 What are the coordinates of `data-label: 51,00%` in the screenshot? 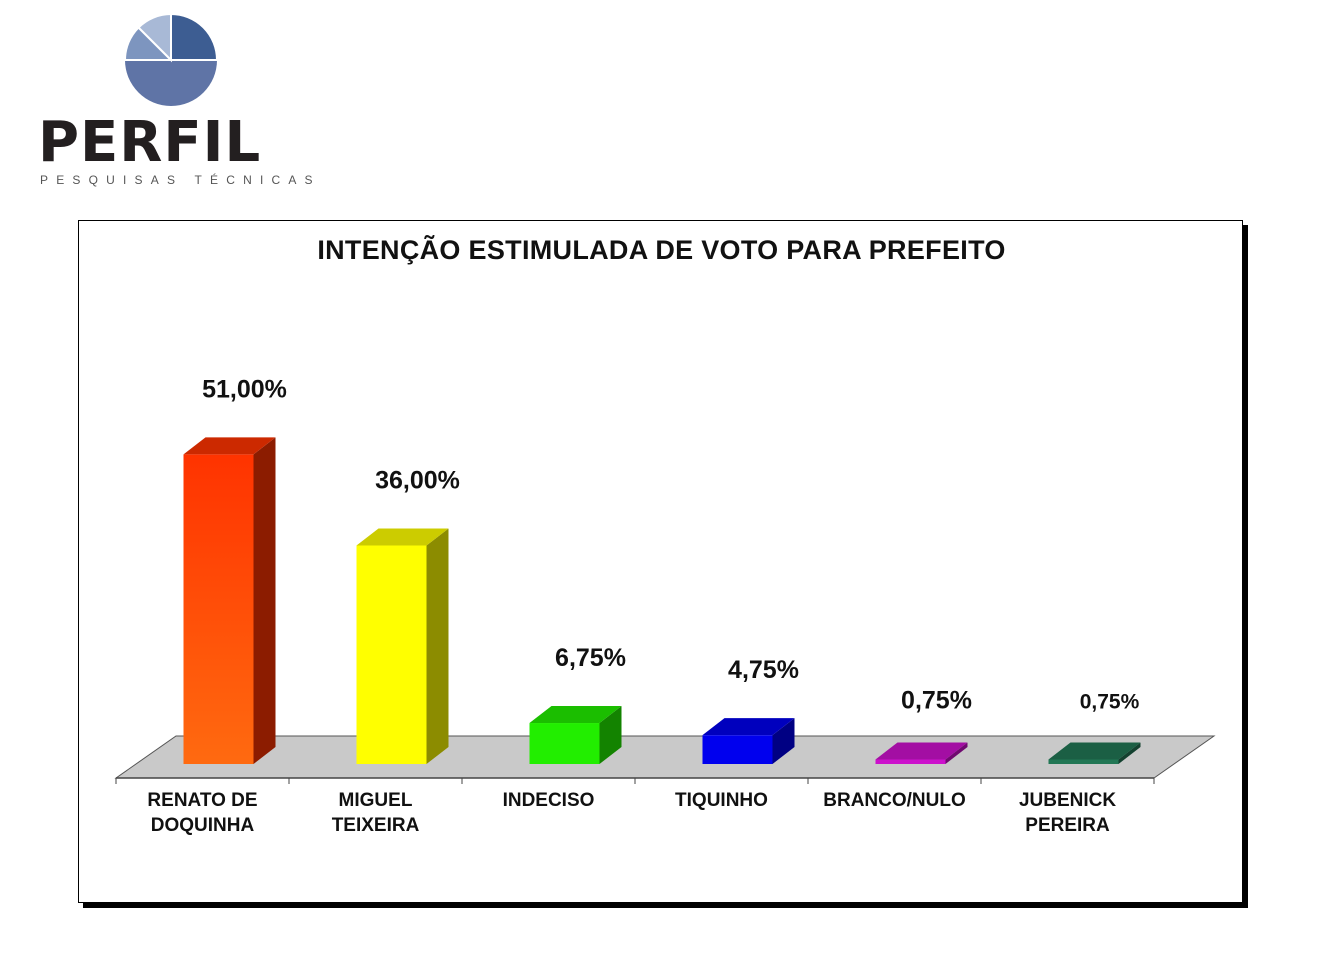 It's located at (244, 389).